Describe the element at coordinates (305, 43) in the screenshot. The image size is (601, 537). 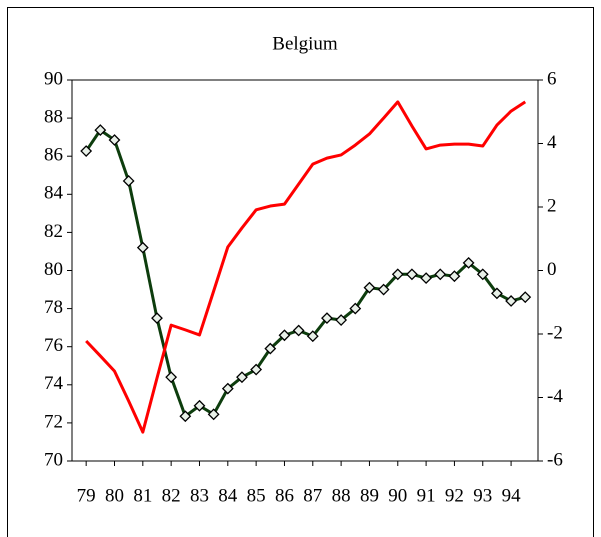
I see `chart-title: Belgium` at that location.